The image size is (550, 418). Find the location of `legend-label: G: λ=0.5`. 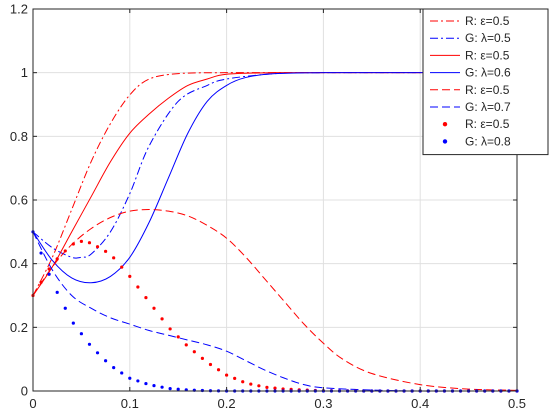

legend-label: G: λ=0.5 is located at coordinates (488, 38).